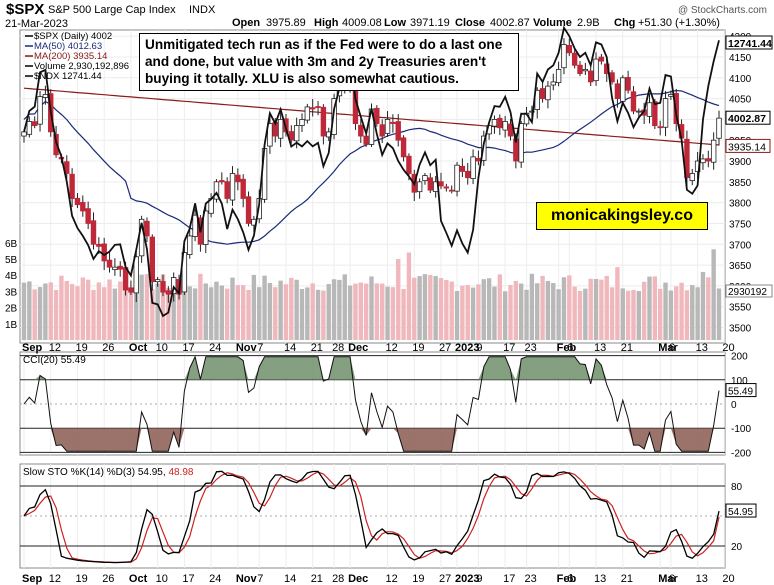  Describe the element at coordinates (445, 348) in the screenshot. I see `x-tick-label-top: 27` at that location.